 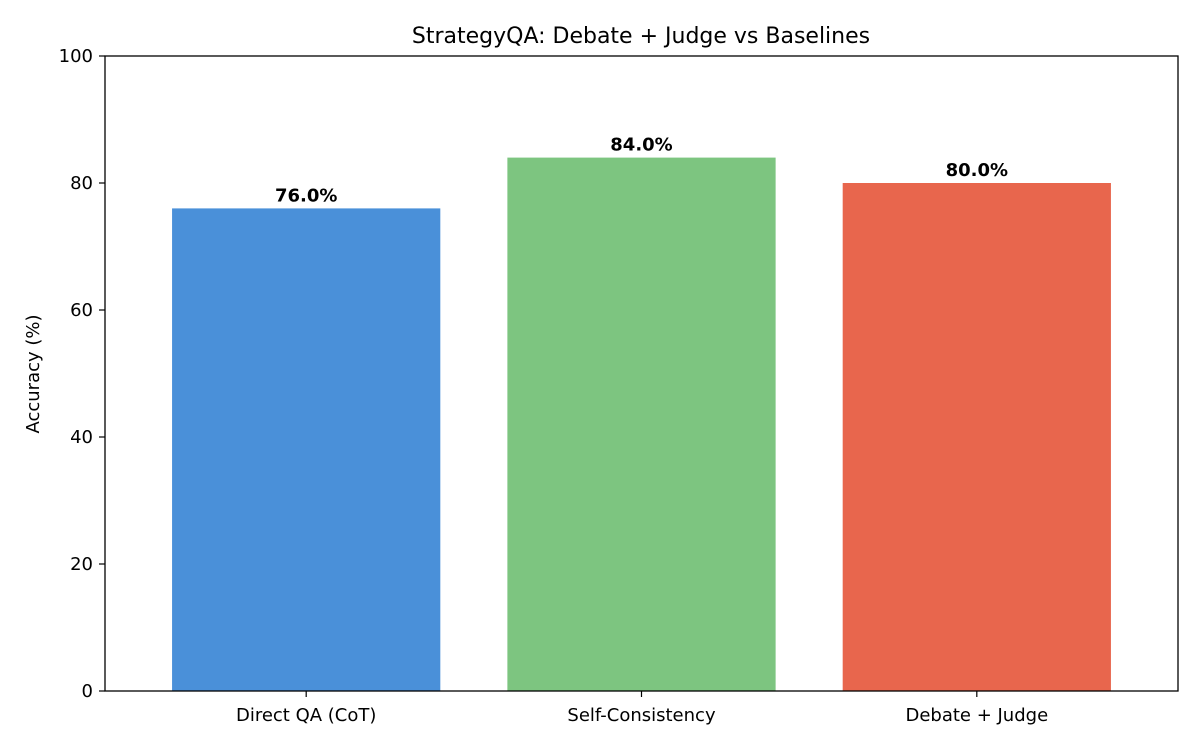 I want to click on y-axis-ticks: 0 20 40 60 80 100, so click(x=82, y=374).